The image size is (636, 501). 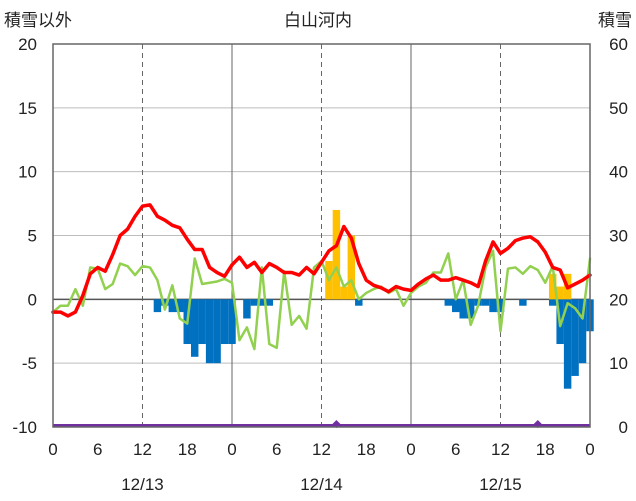 I want to click on left-tick-label: 0, so click(x=32, y=299).